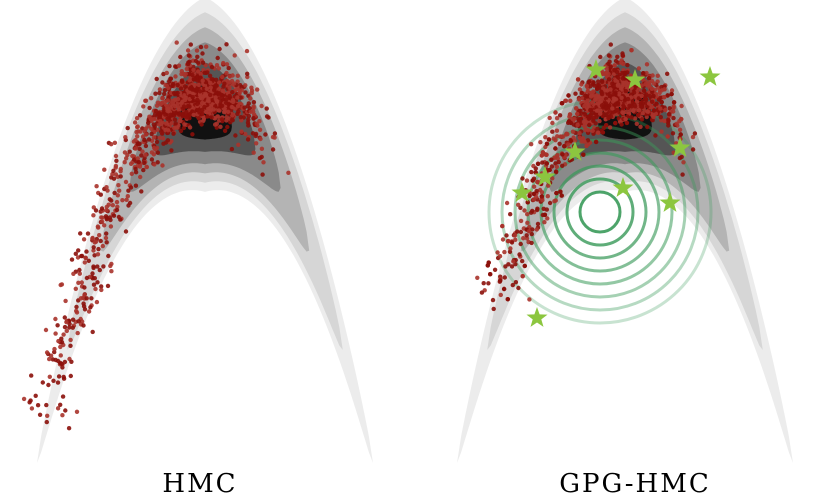 The image size is (832, 504). Describe the element at coordinates (635, 484) in the screenshot. I see `panel-label: GPG-HMC` at that location.